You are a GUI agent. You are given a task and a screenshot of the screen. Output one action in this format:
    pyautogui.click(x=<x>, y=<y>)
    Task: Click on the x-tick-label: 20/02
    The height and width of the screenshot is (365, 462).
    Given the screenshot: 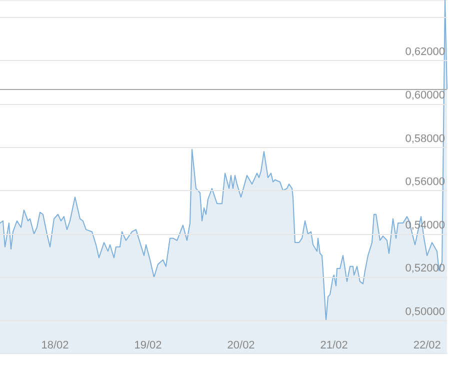 What is the action you would take?
    pyautogui.click(x=241, y=346)
    